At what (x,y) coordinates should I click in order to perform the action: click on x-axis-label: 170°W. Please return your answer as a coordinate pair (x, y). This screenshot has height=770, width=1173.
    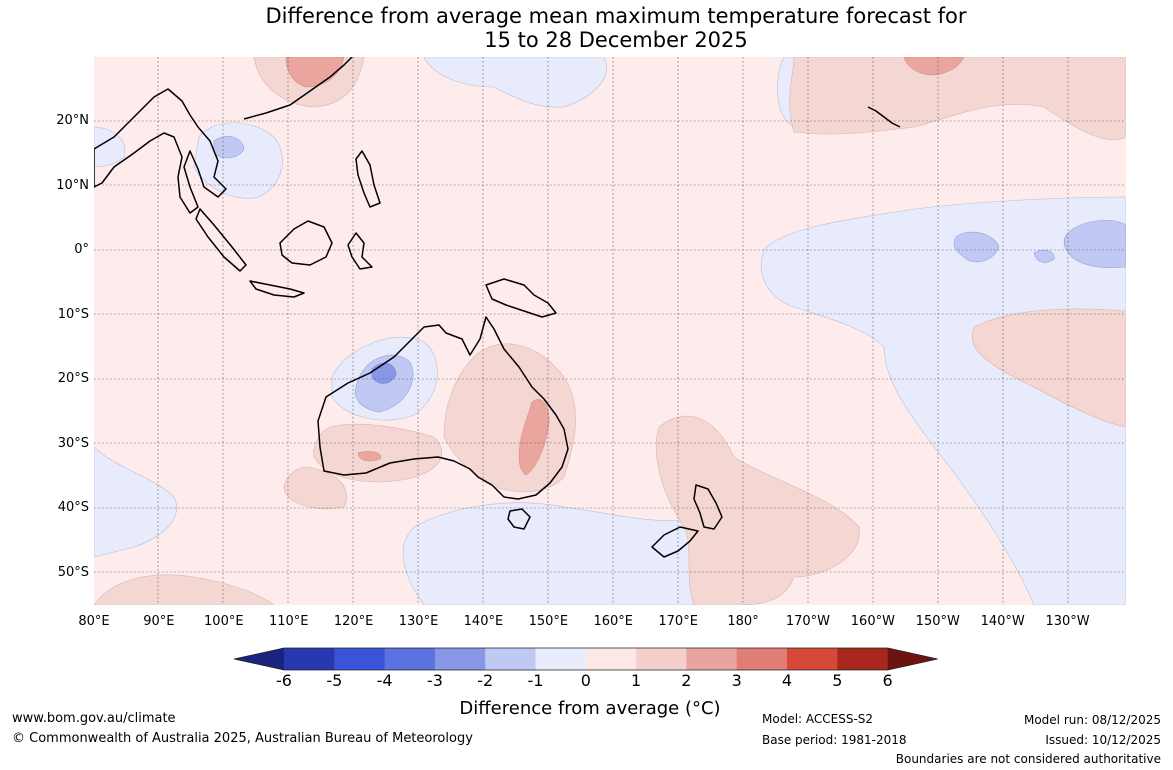
    Looking at the image, I should click on (808, 621).